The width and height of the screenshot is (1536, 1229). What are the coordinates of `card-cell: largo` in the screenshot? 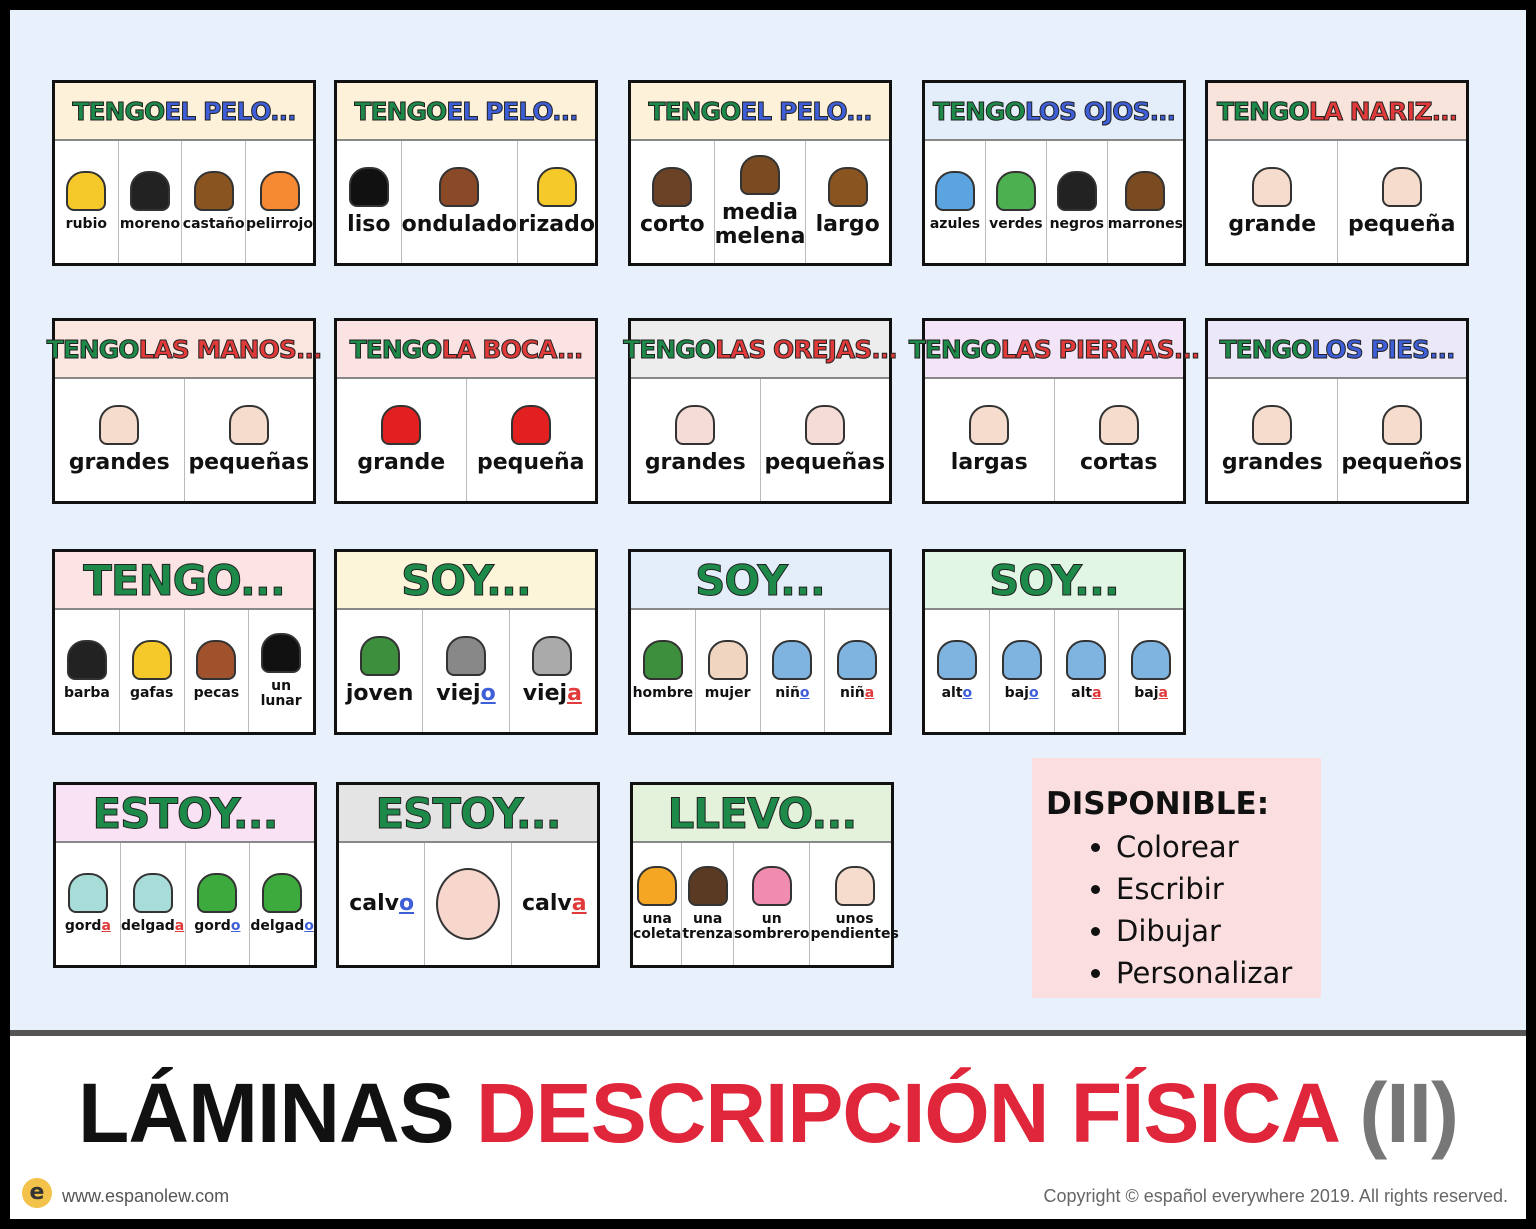 It's located at (847, 202).